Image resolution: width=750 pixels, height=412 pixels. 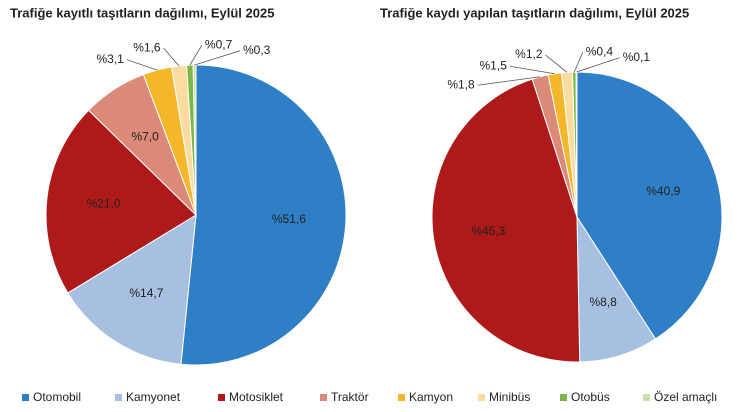 I want to click on data-label: %8,8, so click(x=603, y=302).